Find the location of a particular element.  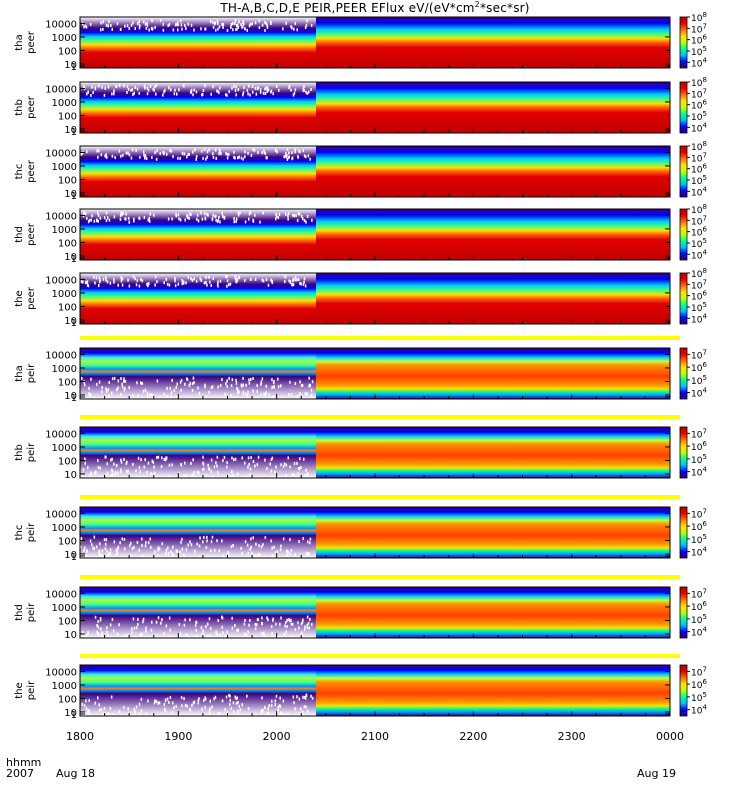

y-tick-label: 1000 is located at coordinates (64, 528).